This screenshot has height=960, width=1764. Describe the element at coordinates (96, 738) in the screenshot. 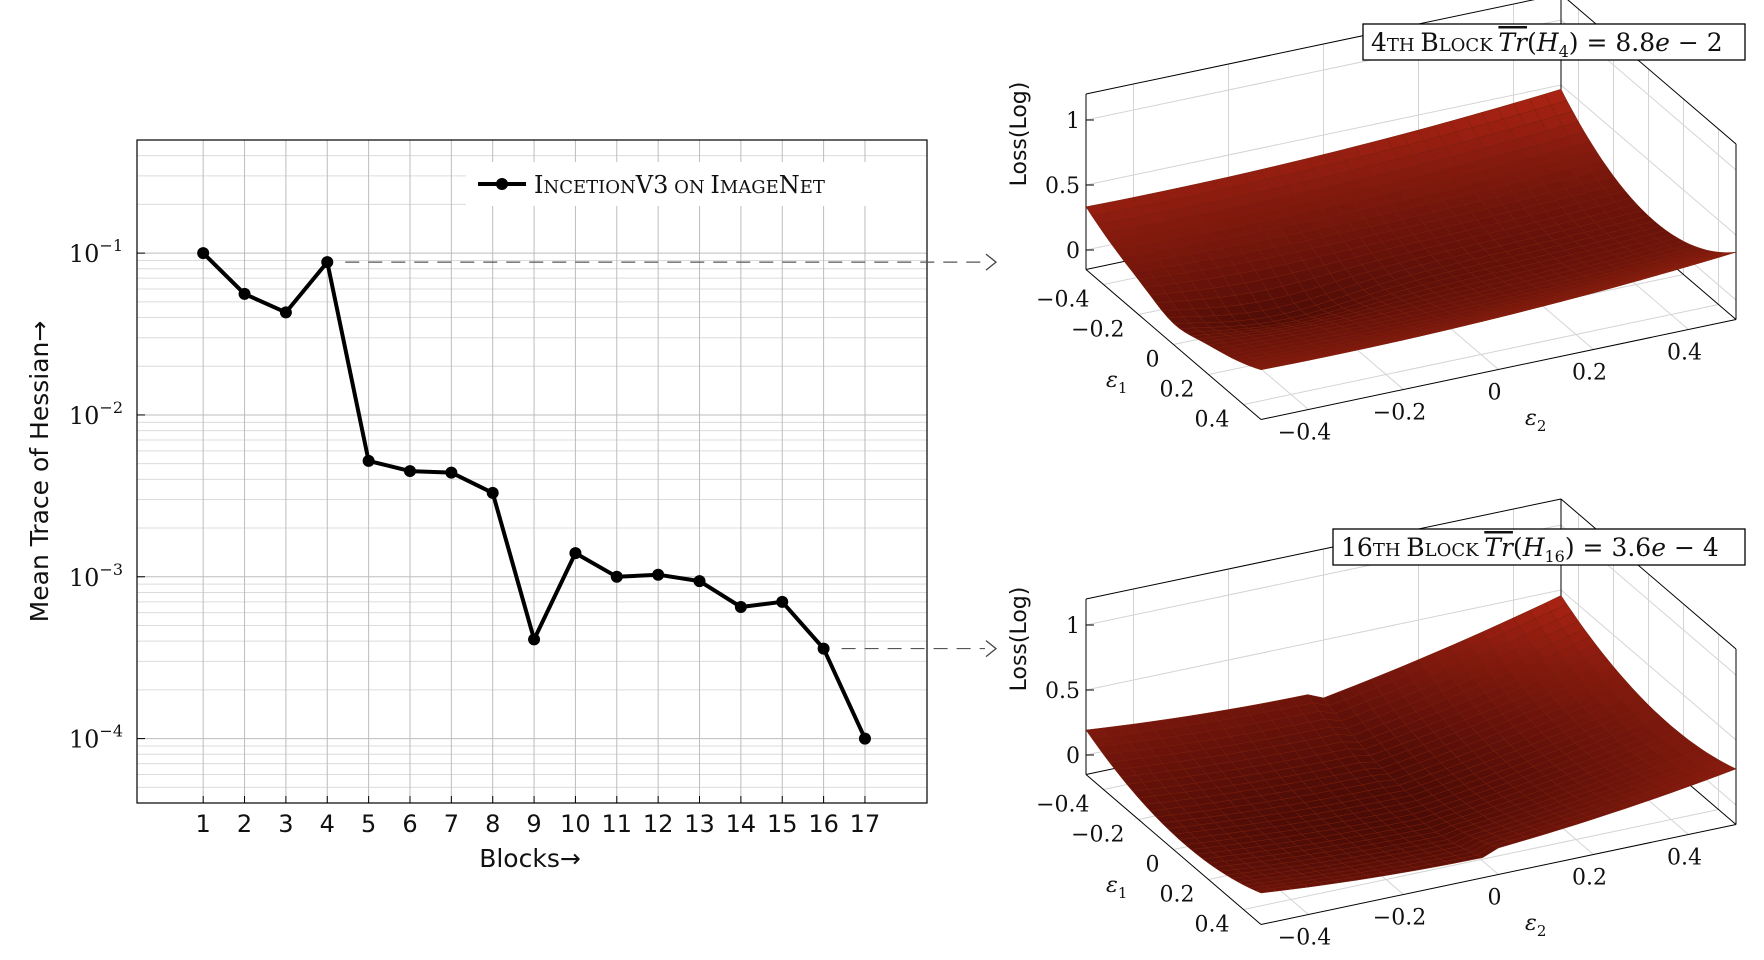

I see `y-tick-label: 10⁻⁴` at that location.